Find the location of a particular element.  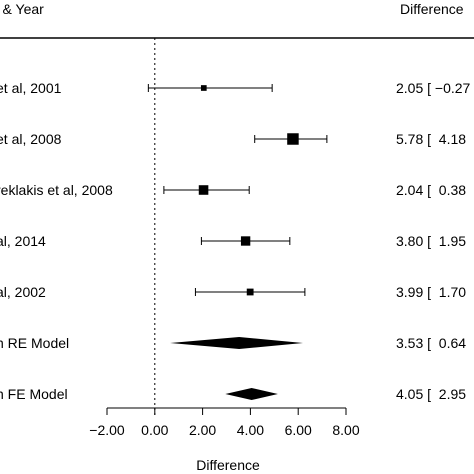

ci-text: 3.99 [ 1.70 is located at coordinates (431, 292).